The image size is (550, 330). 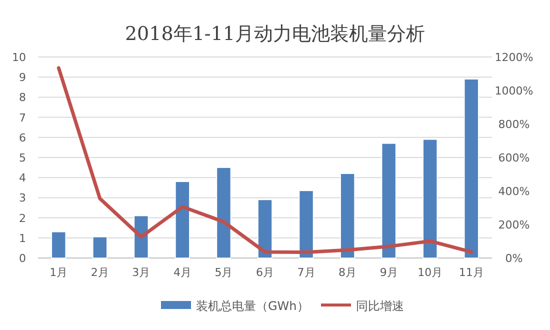 What do you see at coordinates (389, 272) in the screenshot?
I see `x-tick-label: 9月` at bounding box center [389, 272].